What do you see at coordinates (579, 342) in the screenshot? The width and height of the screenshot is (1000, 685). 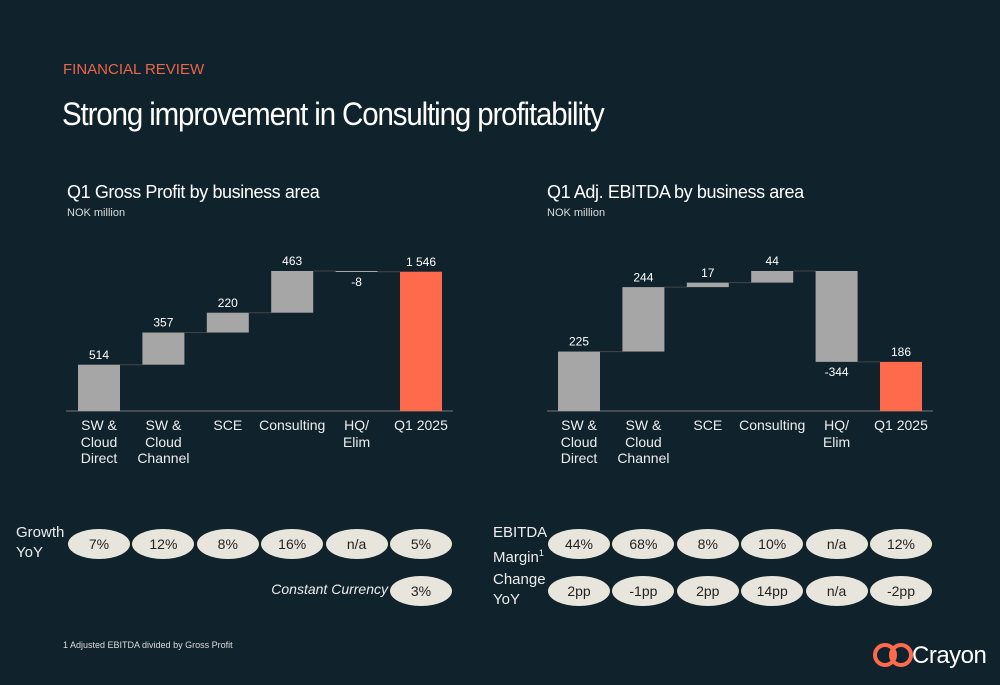 I see `value-label: 225` at bounding box center [579, 342].